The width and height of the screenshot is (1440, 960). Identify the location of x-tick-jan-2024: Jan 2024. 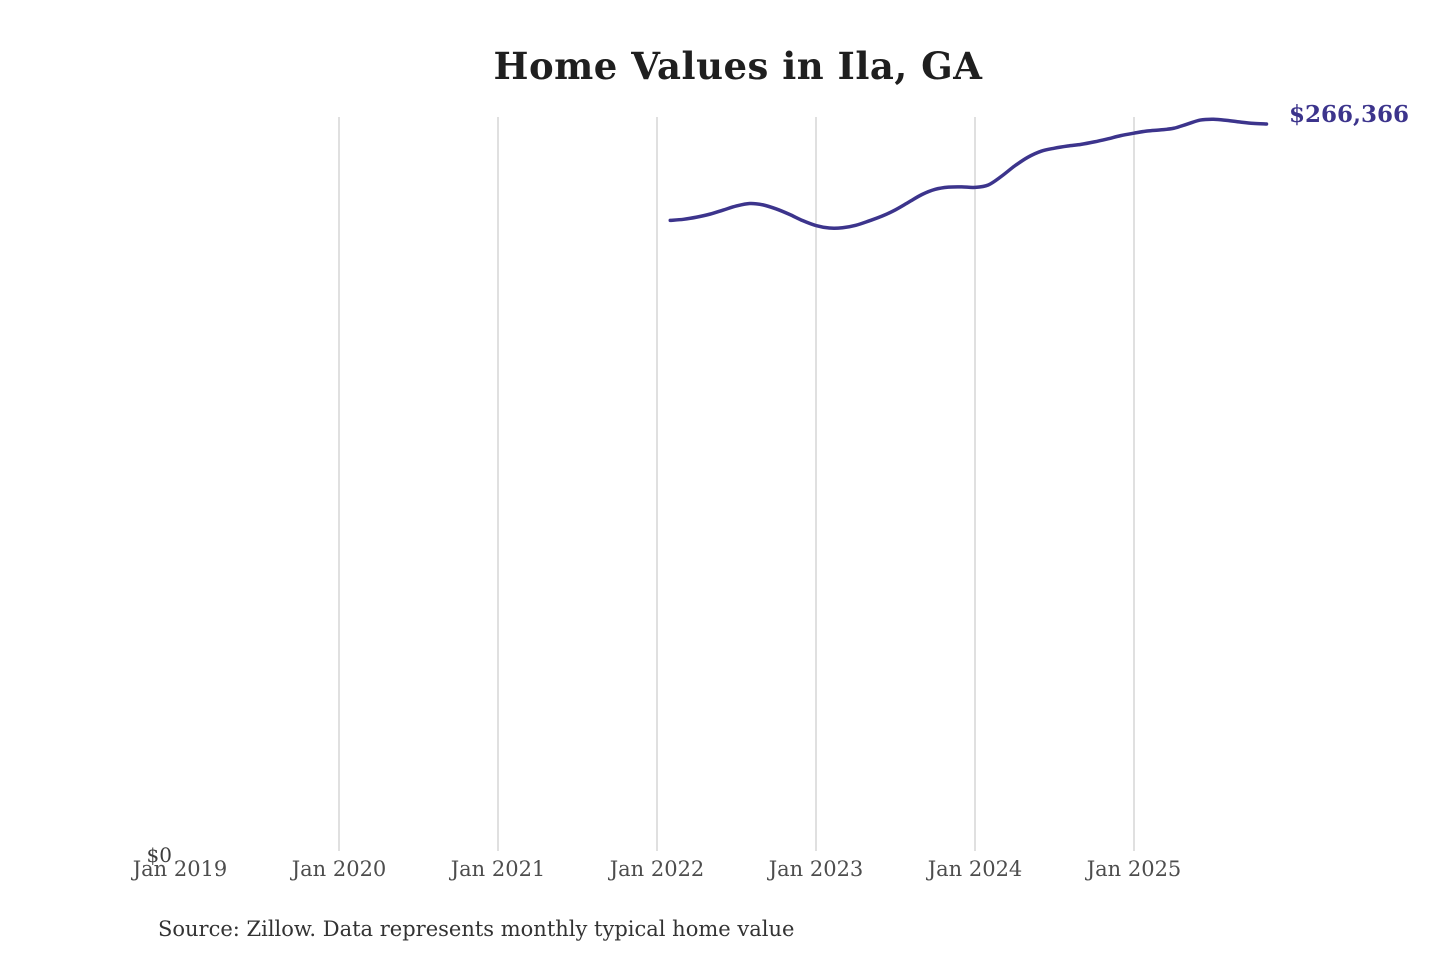
(974, 869).